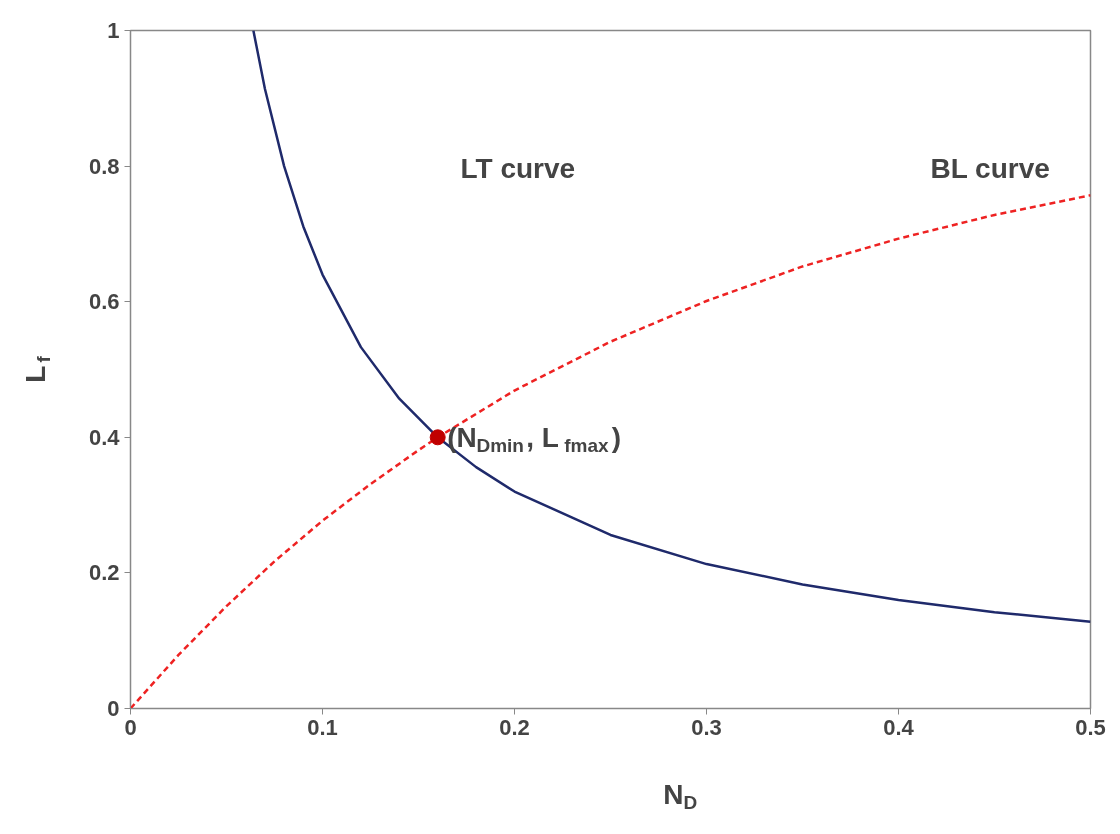 Image resolution: width=1120 pixels, height=834 pixels. What do you see at coordinates (899, 727) in the screenshot?
I see `x-tick-label: 0.4` at bounding box center [899, 727].